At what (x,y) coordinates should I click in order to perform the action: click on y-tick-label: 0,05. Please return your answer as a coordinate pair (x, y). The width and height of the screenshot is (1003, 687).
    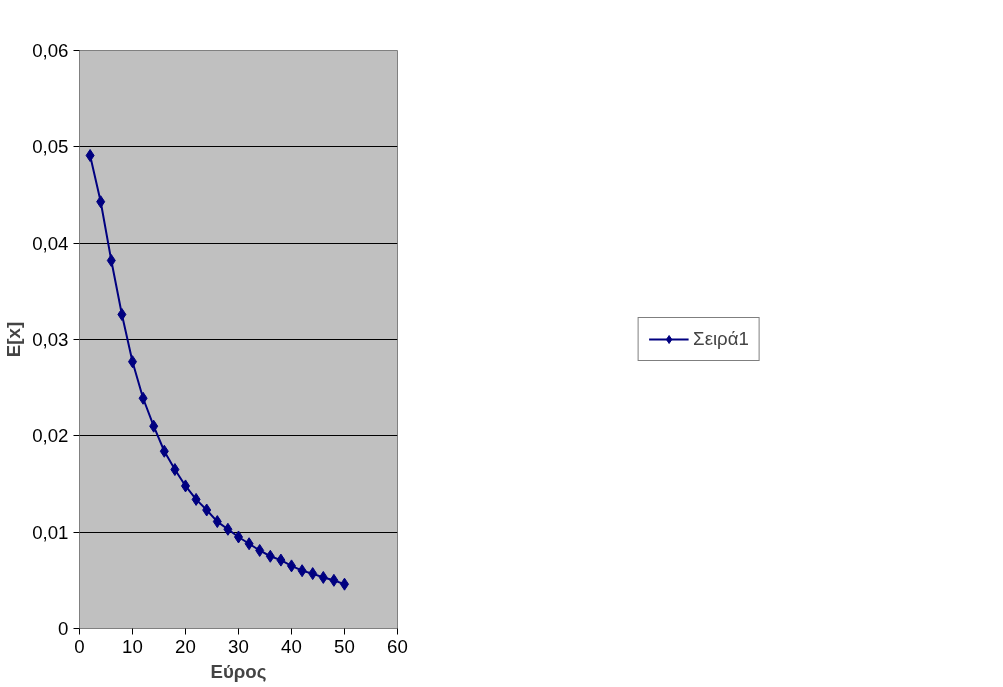
    Looking at the image, I should click on (50, 147).